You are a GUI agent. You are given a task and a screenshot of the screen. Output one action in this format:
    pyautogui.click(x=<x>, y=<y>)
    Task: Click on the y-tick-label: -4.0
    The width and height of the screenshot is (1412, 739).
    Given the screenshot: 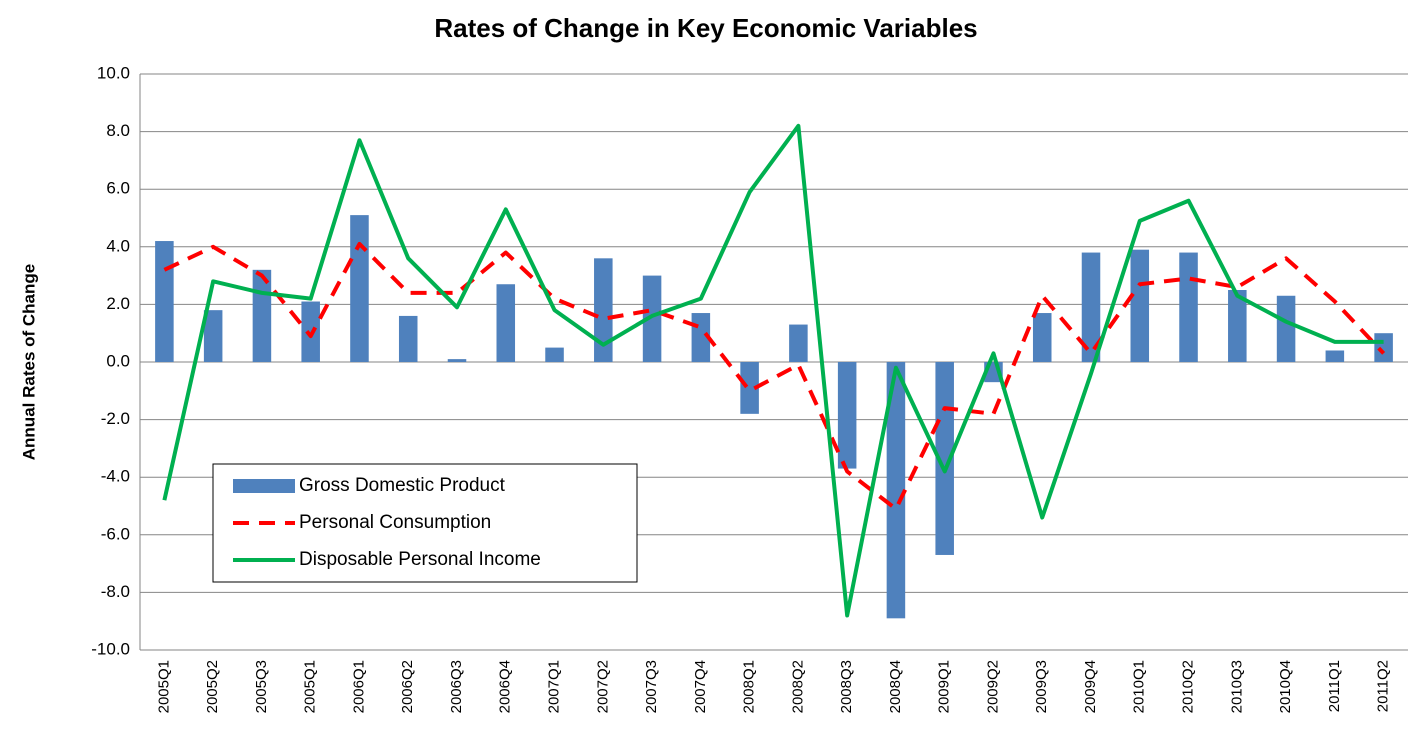 What is the action you would take?
    pyautogui.click(x=115, y=476)
    